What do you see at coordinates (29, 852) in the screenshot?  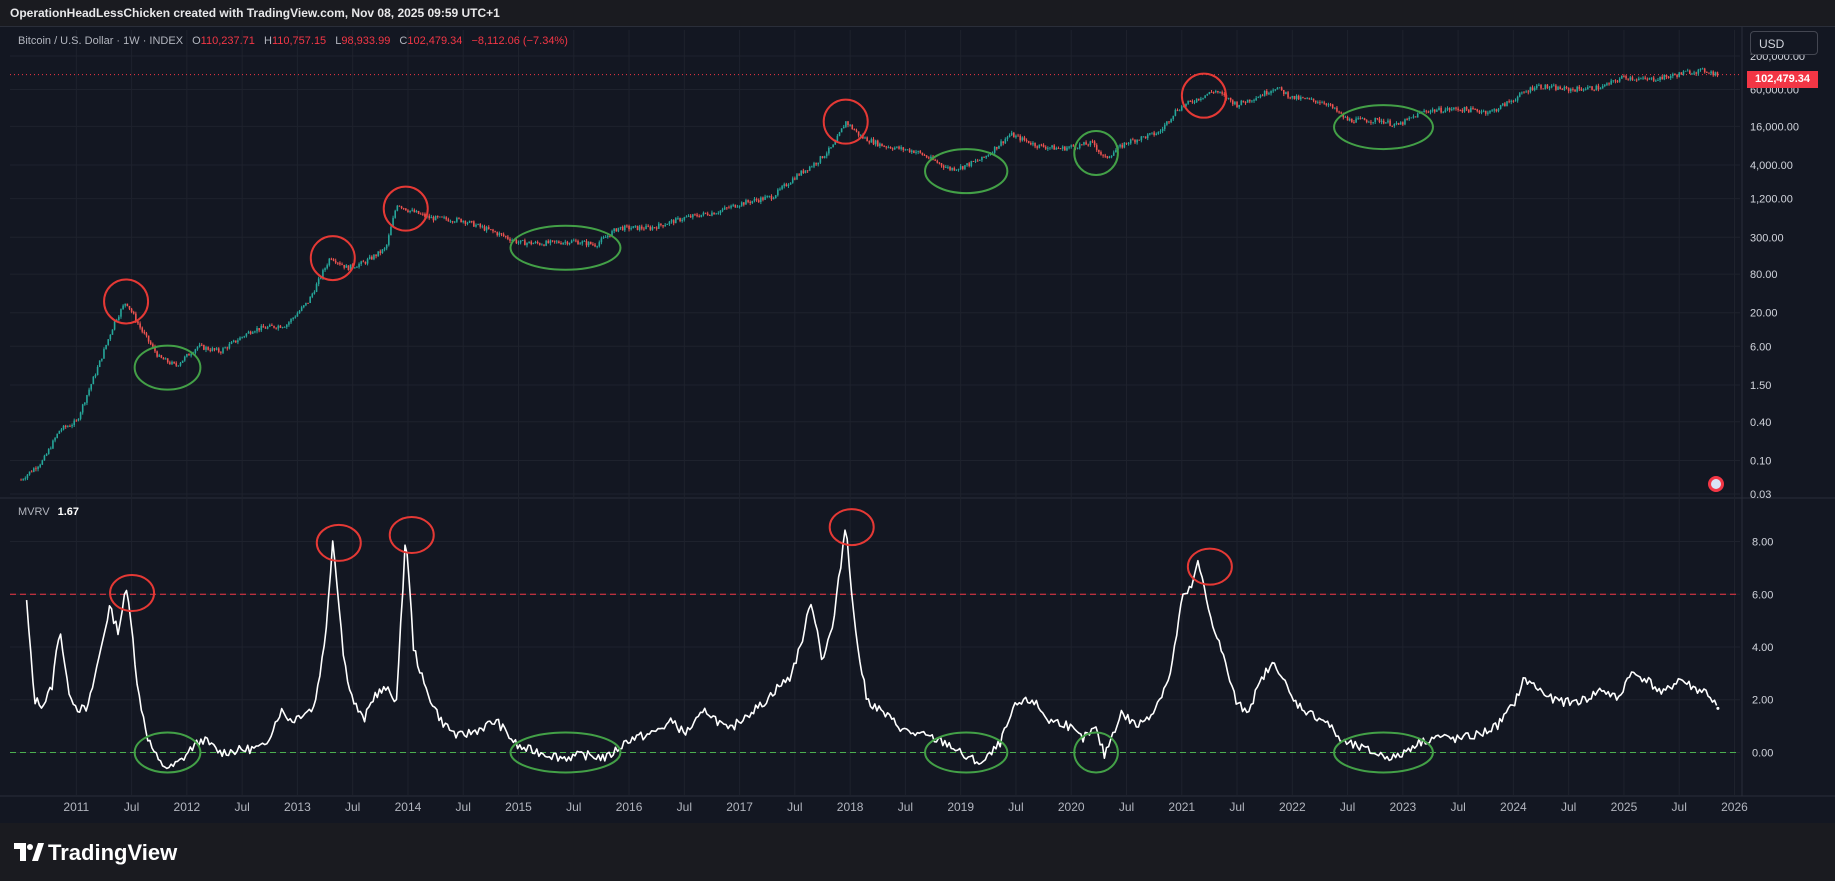 I see `tradingview-logo-icon` at bounding box center [29, 852].